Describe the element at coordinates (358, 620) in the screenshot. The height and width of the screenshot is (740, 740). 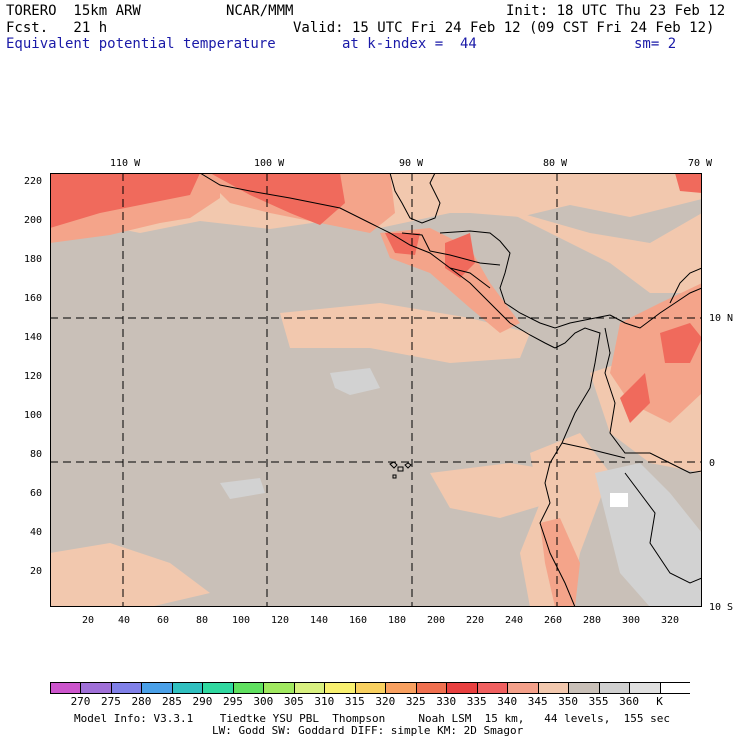
I see `x-tick: 160` at that location.